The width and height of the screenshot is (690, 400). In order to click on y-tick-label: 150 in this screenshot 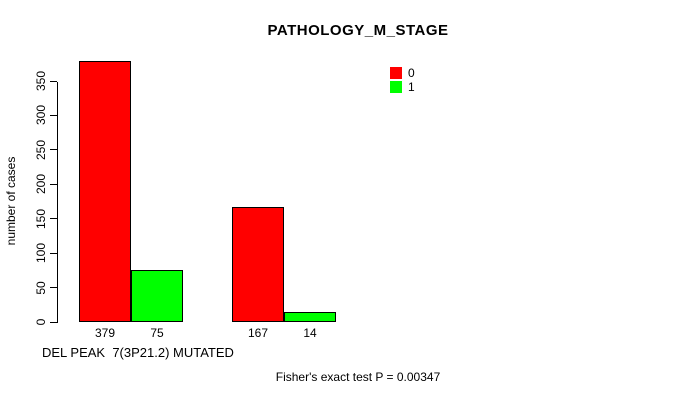, I will do `click(41, 218)`.